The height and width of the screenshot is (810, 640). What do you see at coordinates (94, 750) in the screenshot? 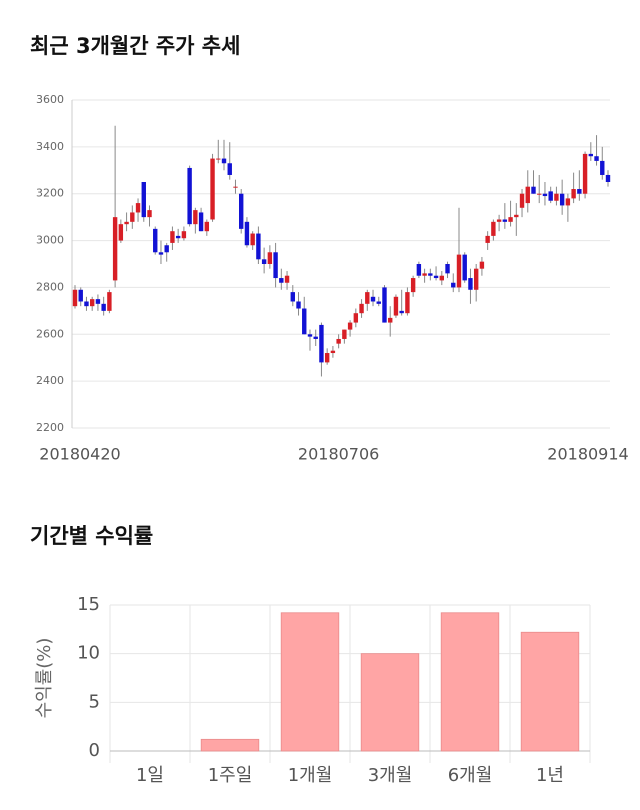
I see `y-tick-label: 0` at bounding box center [94, 750].